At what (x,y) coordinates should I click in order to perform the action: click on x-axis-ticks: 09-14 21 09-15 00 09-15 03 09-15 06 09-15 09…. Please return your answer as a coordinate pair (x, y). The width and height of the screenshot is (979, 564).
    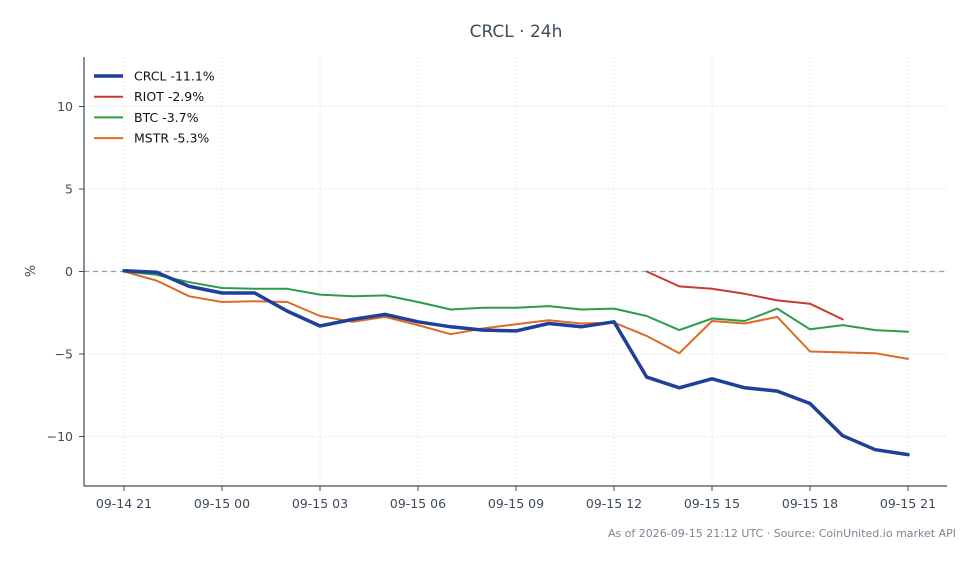
    Looking at the image, I should click on (516, 498).